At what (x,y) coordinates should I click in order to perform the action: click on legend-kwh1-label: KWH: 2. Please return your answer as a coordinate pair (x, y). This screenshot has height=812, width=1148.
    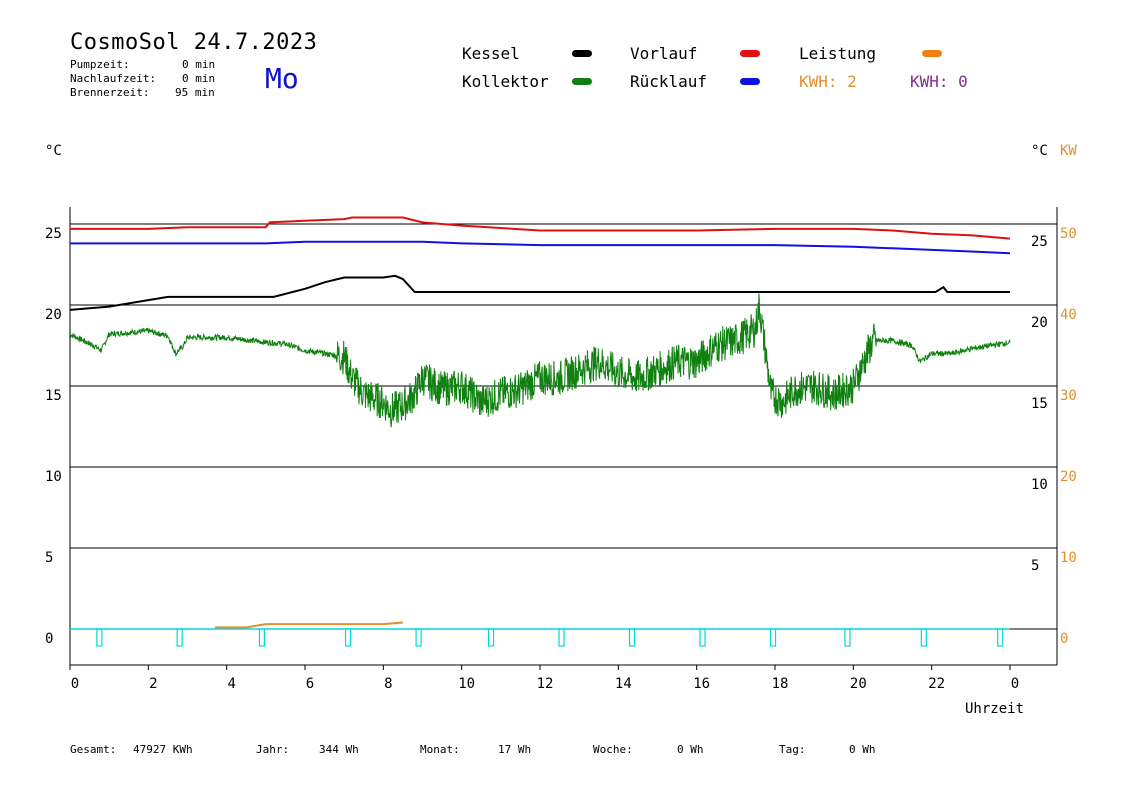
    Looking at the image, I should click on (828, 81).